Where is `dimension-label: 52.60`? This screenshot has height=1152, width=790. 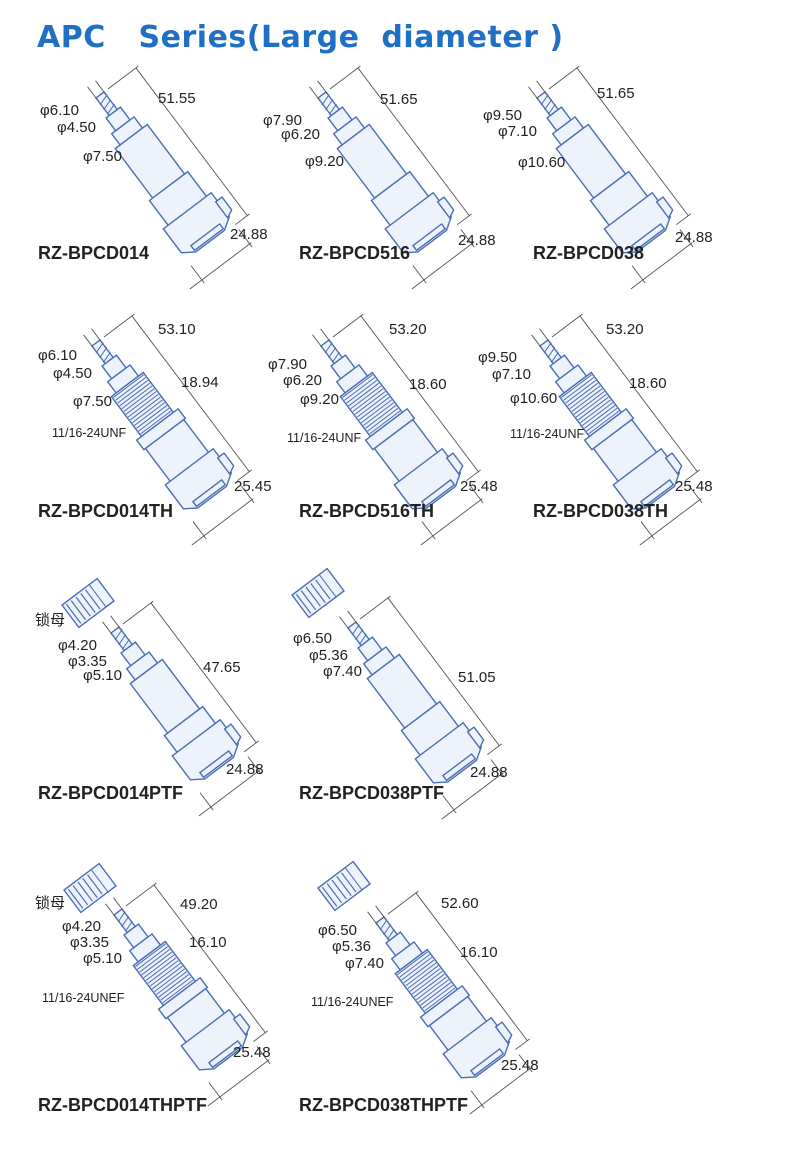 dimension-label: 52.60 is located at coordinates (460, 903).